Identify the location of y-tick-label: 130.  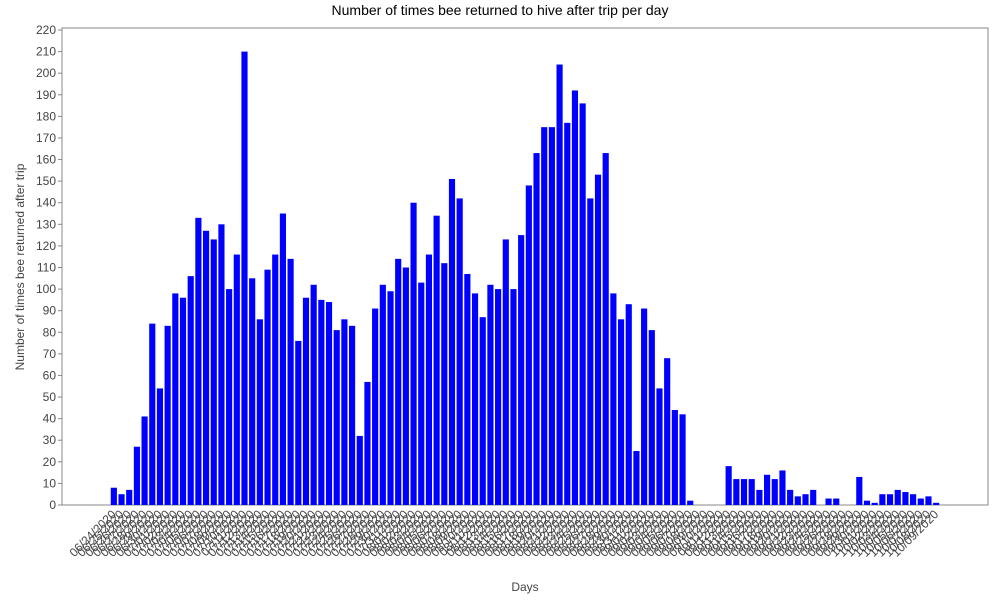
(46, 224).